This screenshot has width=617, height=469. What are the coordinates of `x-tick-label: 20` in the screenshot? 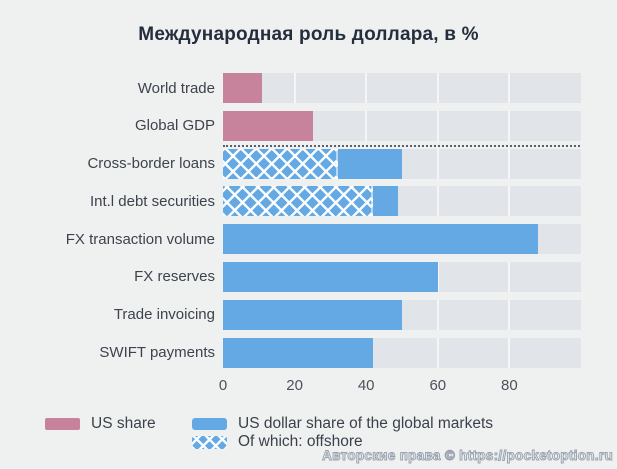 It's located at (294, 385).